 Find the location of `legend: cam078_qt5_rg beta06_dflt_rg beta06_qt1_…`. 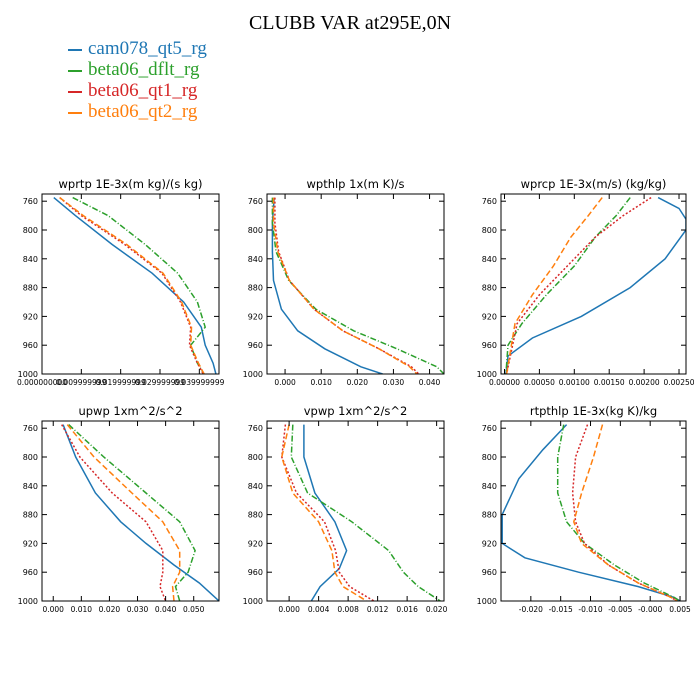

legend: cam078_qt5_rg beta06_dflt_rg beta06_qt1_… is located at coordinates (137, 80).